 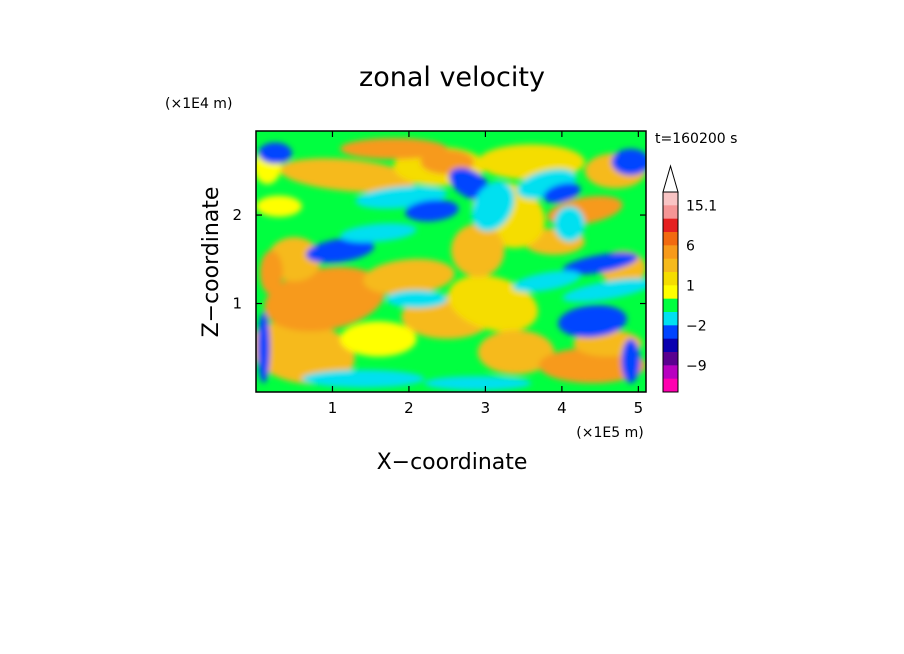 What do you see at coordinates (609, 433) in the screenshot?
I see `x-unit-label: (×1E5 m)` at bounding box center [609, 433].